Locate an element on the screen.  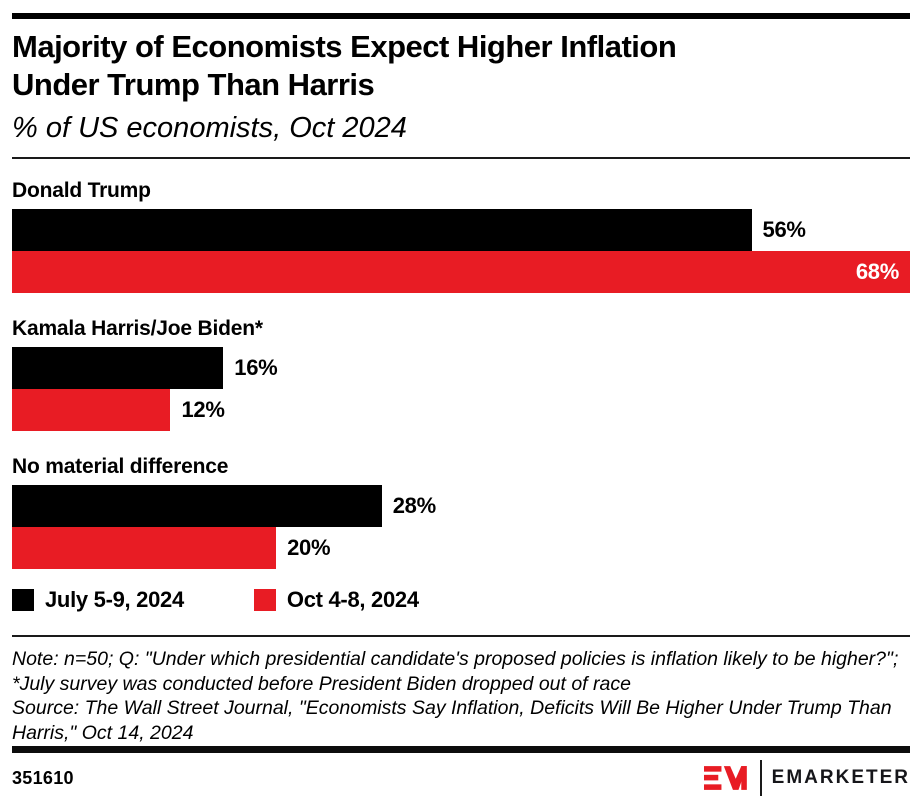
category-label: Kamala Harris/Joe Biden* is located at coordinates (137, 328).